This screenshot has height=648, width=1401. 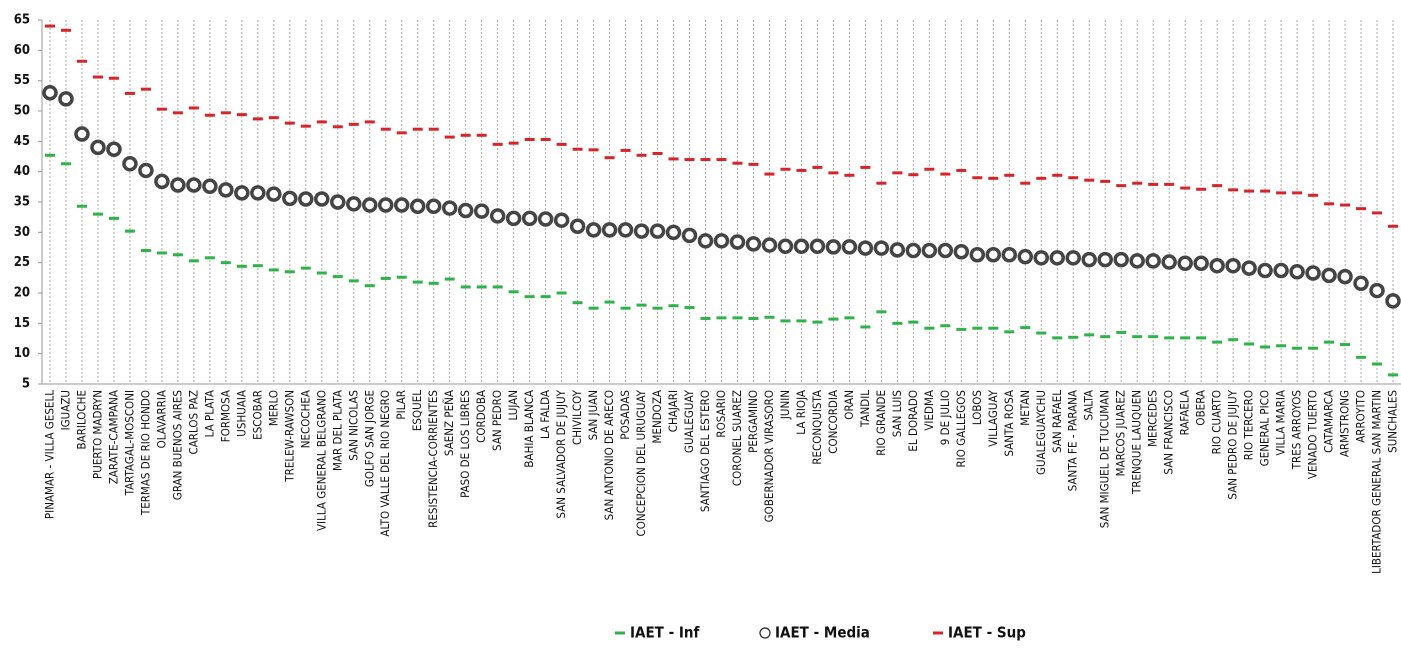 What do you see at coordinates (1009, 423) in the screenshot?
I see `x-tick-label: SANTA ROSA` at bounding box center [1009, 423].